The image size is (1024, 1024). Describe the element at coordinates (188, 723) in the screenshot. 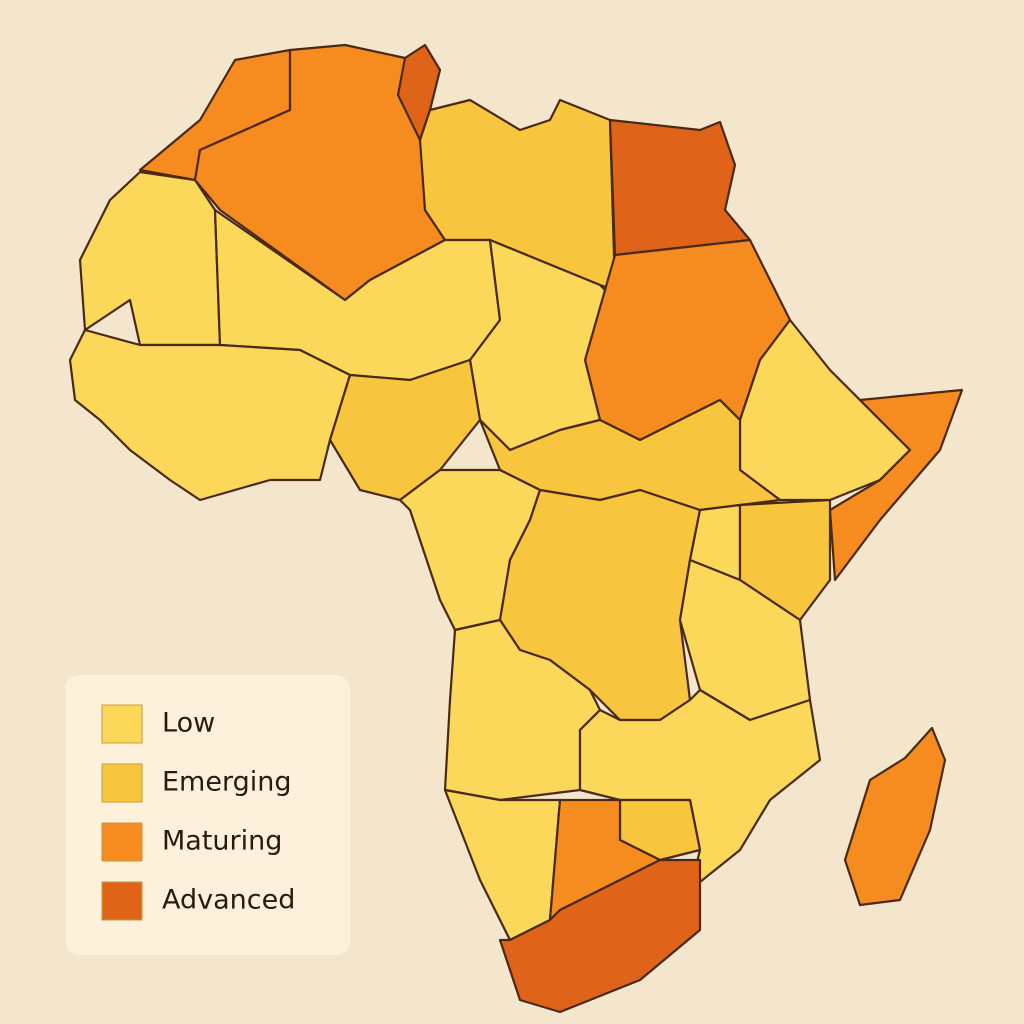

I see `legend-label: Low` at that location.